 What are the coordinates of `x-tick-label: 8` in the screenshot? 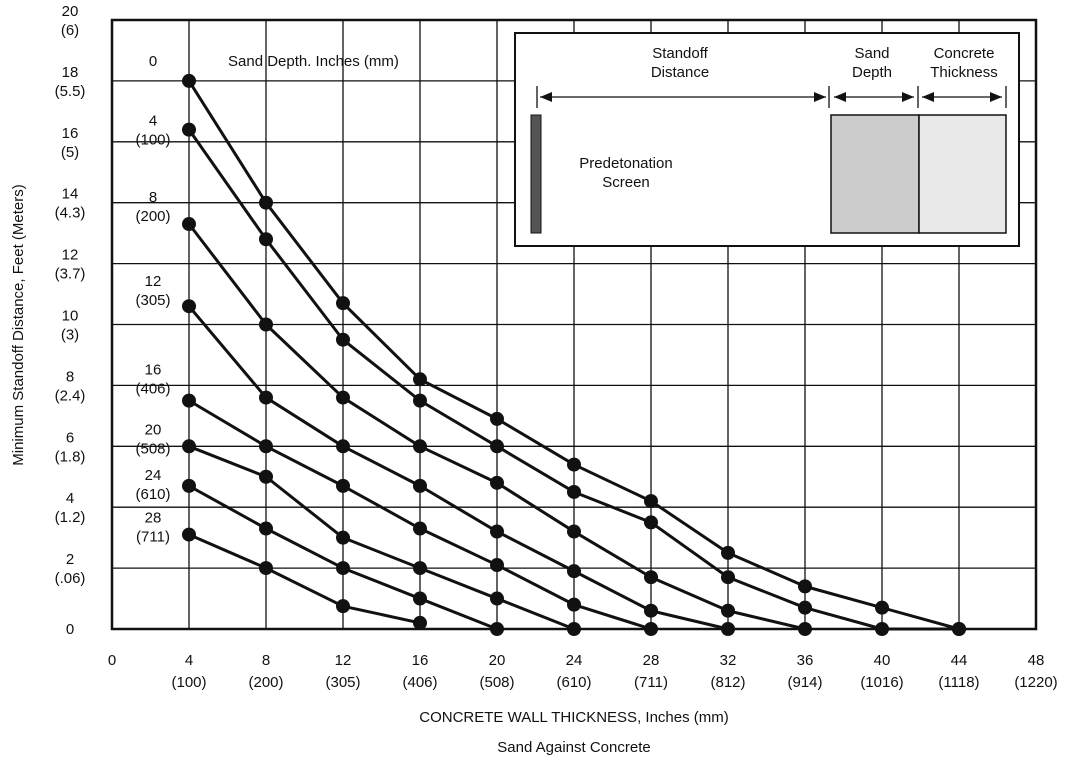 It's located at (266, 660).